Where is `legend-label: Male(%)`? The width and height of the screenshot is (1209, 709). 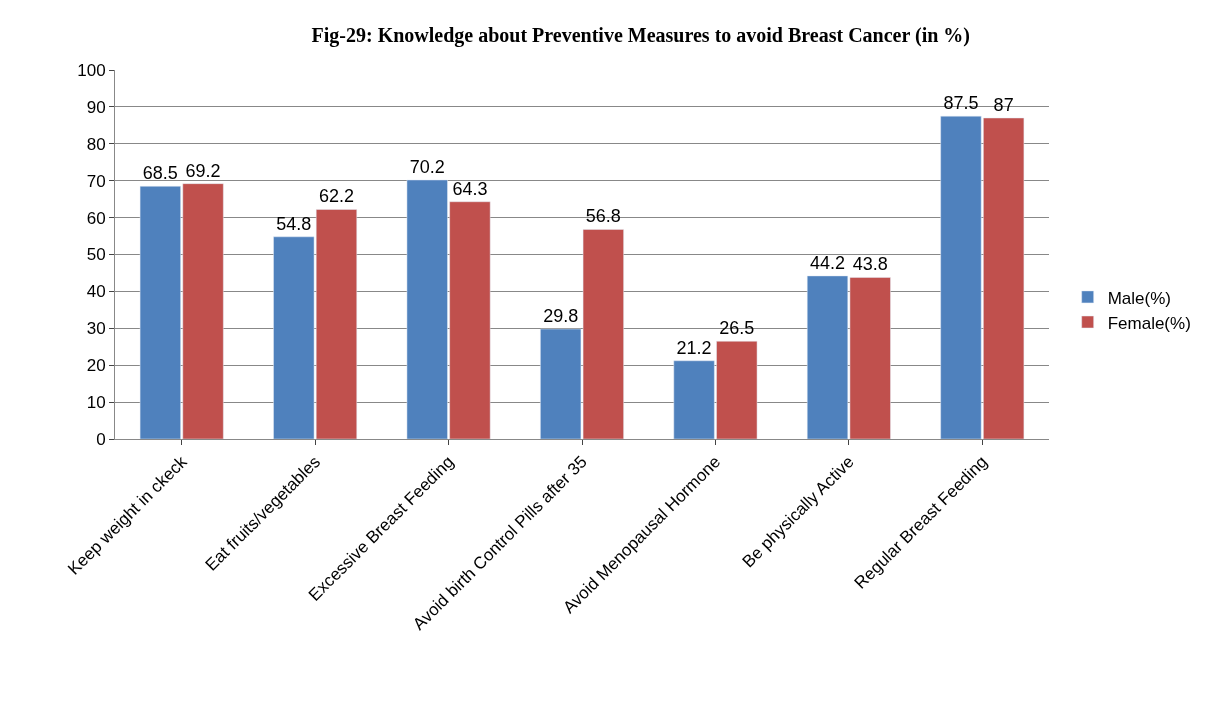
legend-label: Male(%) is located at coordinates (1139, 298).